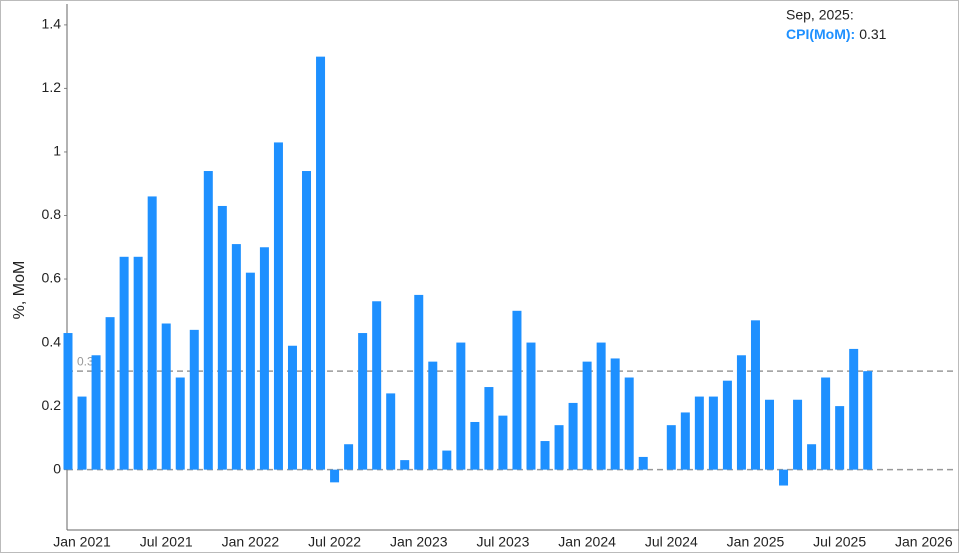 The image size is (959, 553). Describe the element at coordinates (52, 87) in the screenshot. I see `y-tick-label: 1.2` at that location.